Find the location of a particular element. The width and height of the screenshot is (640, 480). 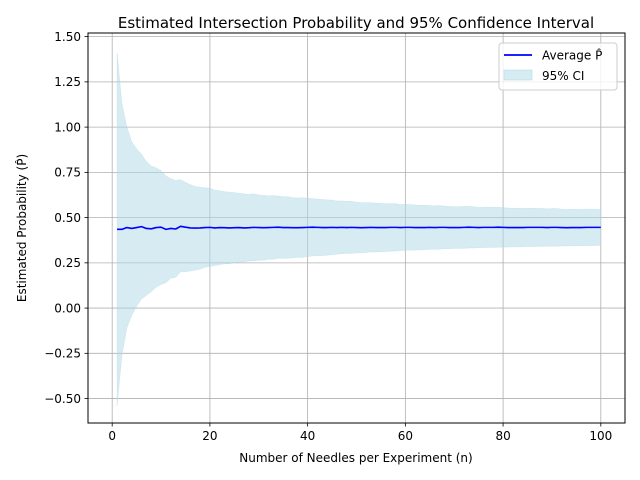

x-axis-label: Number of Needles per Experiment (n) is located at coordinates (355, 458).